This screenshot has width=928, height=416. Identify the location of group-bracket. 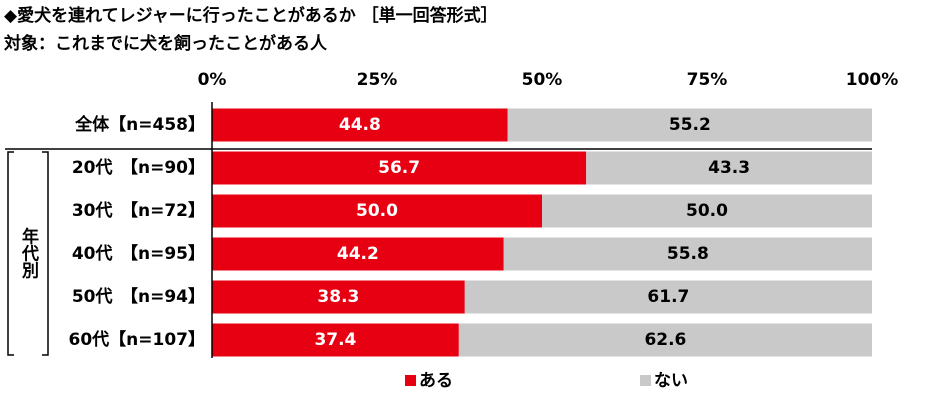
(28, 253).